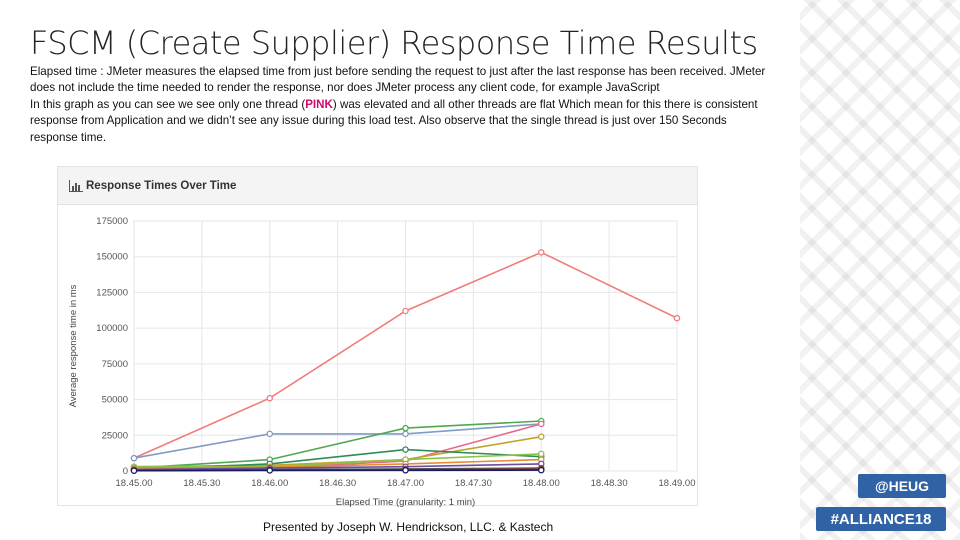  I want to click on y-tick-label: 150000, so click(112, 257).